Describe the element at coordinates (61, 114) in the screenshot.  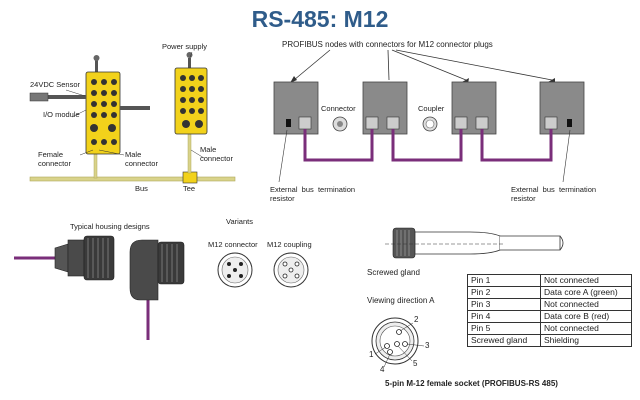
I see `io-module-label: I/O module` at that location.